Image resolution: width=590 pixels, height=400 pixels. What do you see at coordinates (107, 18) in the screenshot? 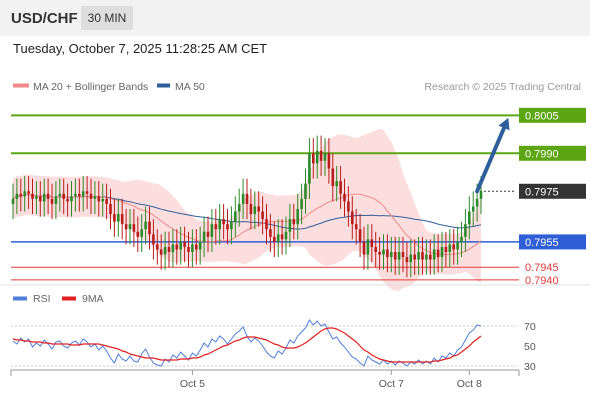
I see `timeframe-button: 30 MIN` at bounding box center [107, 18].